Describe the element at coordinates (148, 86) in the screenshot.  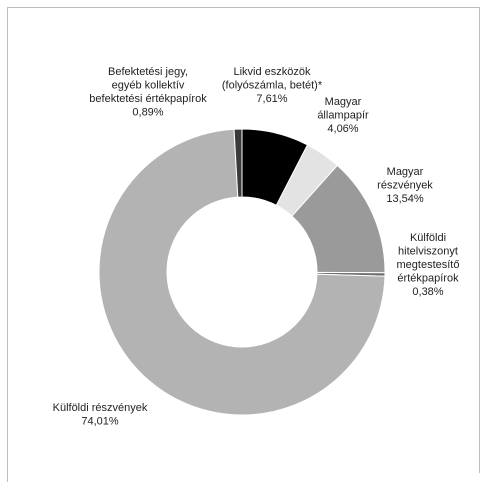
I see `category-label-line: egyéb kollektív` at that location.